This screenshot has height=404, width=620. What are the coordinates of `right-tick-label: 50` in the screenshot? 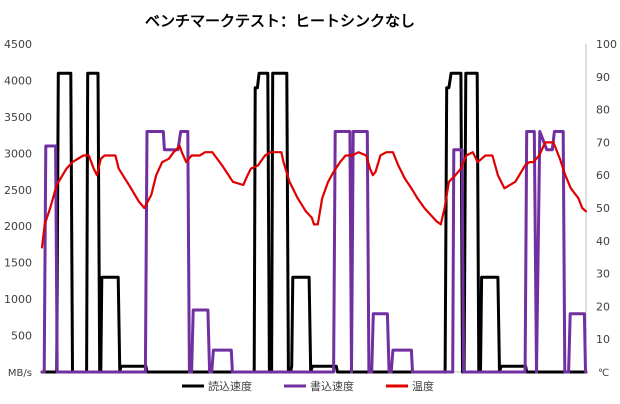 It's located at (603, 208).